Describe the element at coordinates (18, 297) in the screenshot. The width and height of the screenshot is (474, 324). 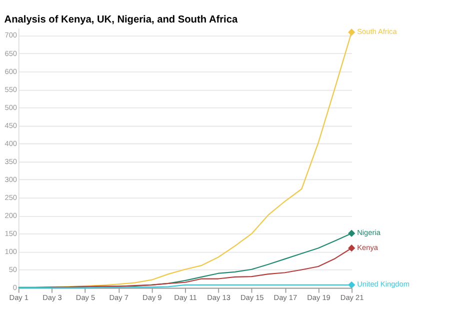
I see `x-tick-label: Day 1` at that location.